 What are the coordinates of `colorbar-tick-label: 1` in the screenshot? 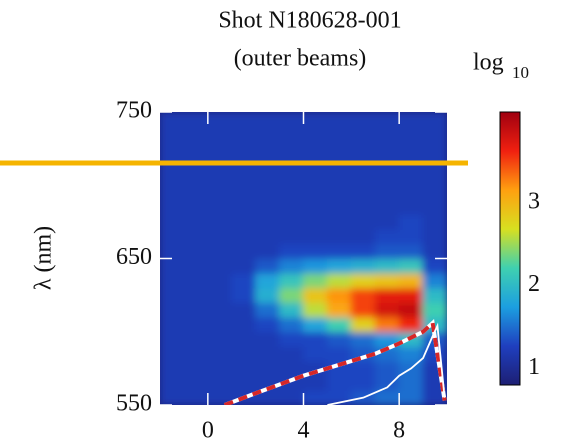 It's located at (534, 367).